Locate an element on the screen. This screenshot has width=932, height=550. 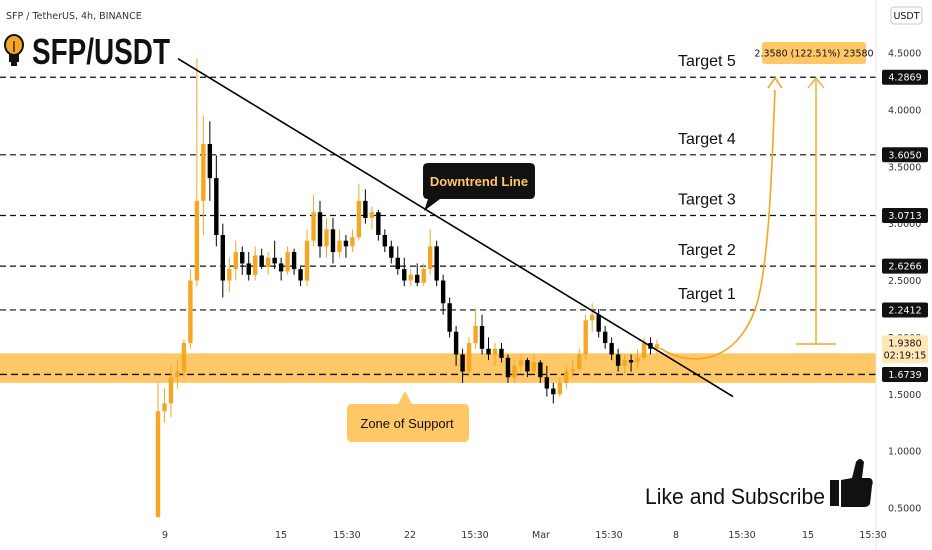
target-2-tag: 2.6266 is located at coordinates (905, 266).